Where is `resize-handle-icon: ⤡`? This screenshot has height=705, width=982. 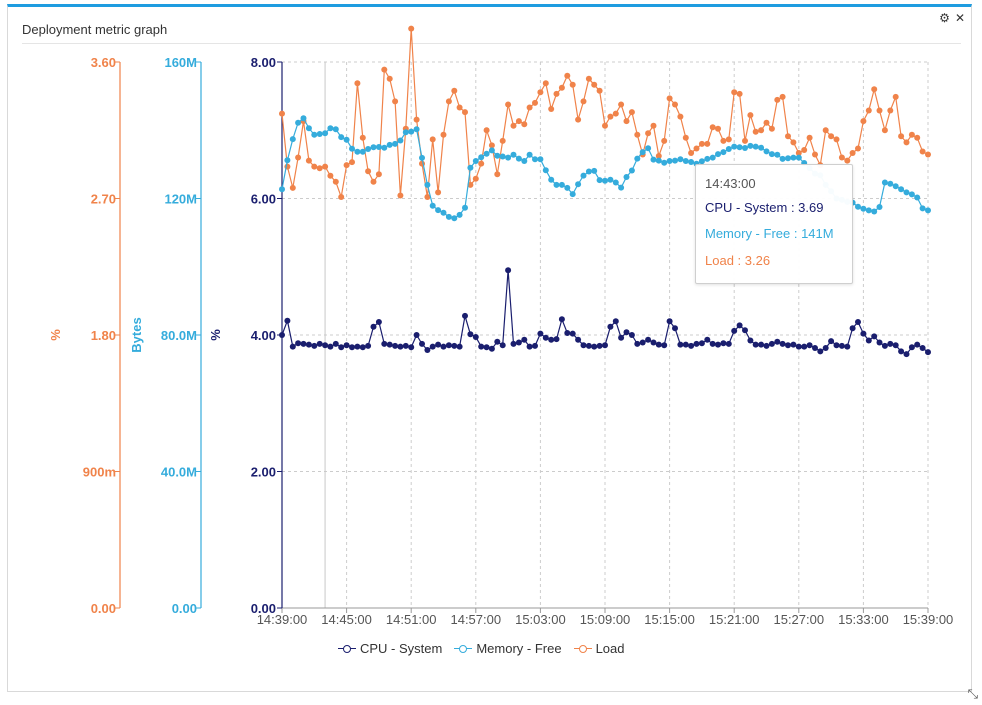
resize-handle-icon: ⤡ is located at coordinates (972, 693).